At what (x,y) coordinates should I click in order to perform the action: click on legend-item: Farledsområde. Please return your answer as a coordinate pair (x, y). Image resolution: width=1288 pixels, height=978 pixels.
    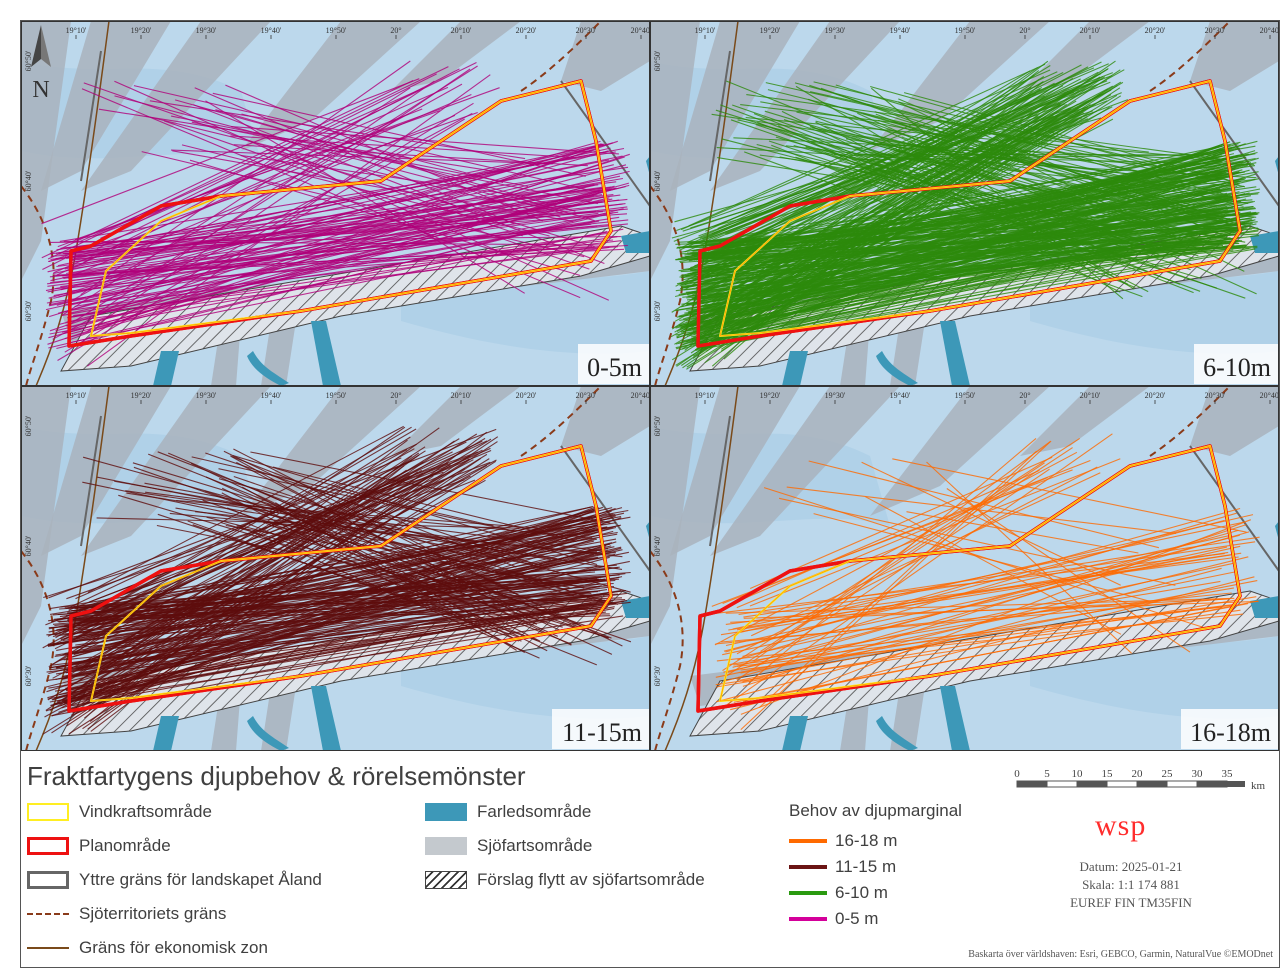
    Looking at the image, I should click on (508, 812).